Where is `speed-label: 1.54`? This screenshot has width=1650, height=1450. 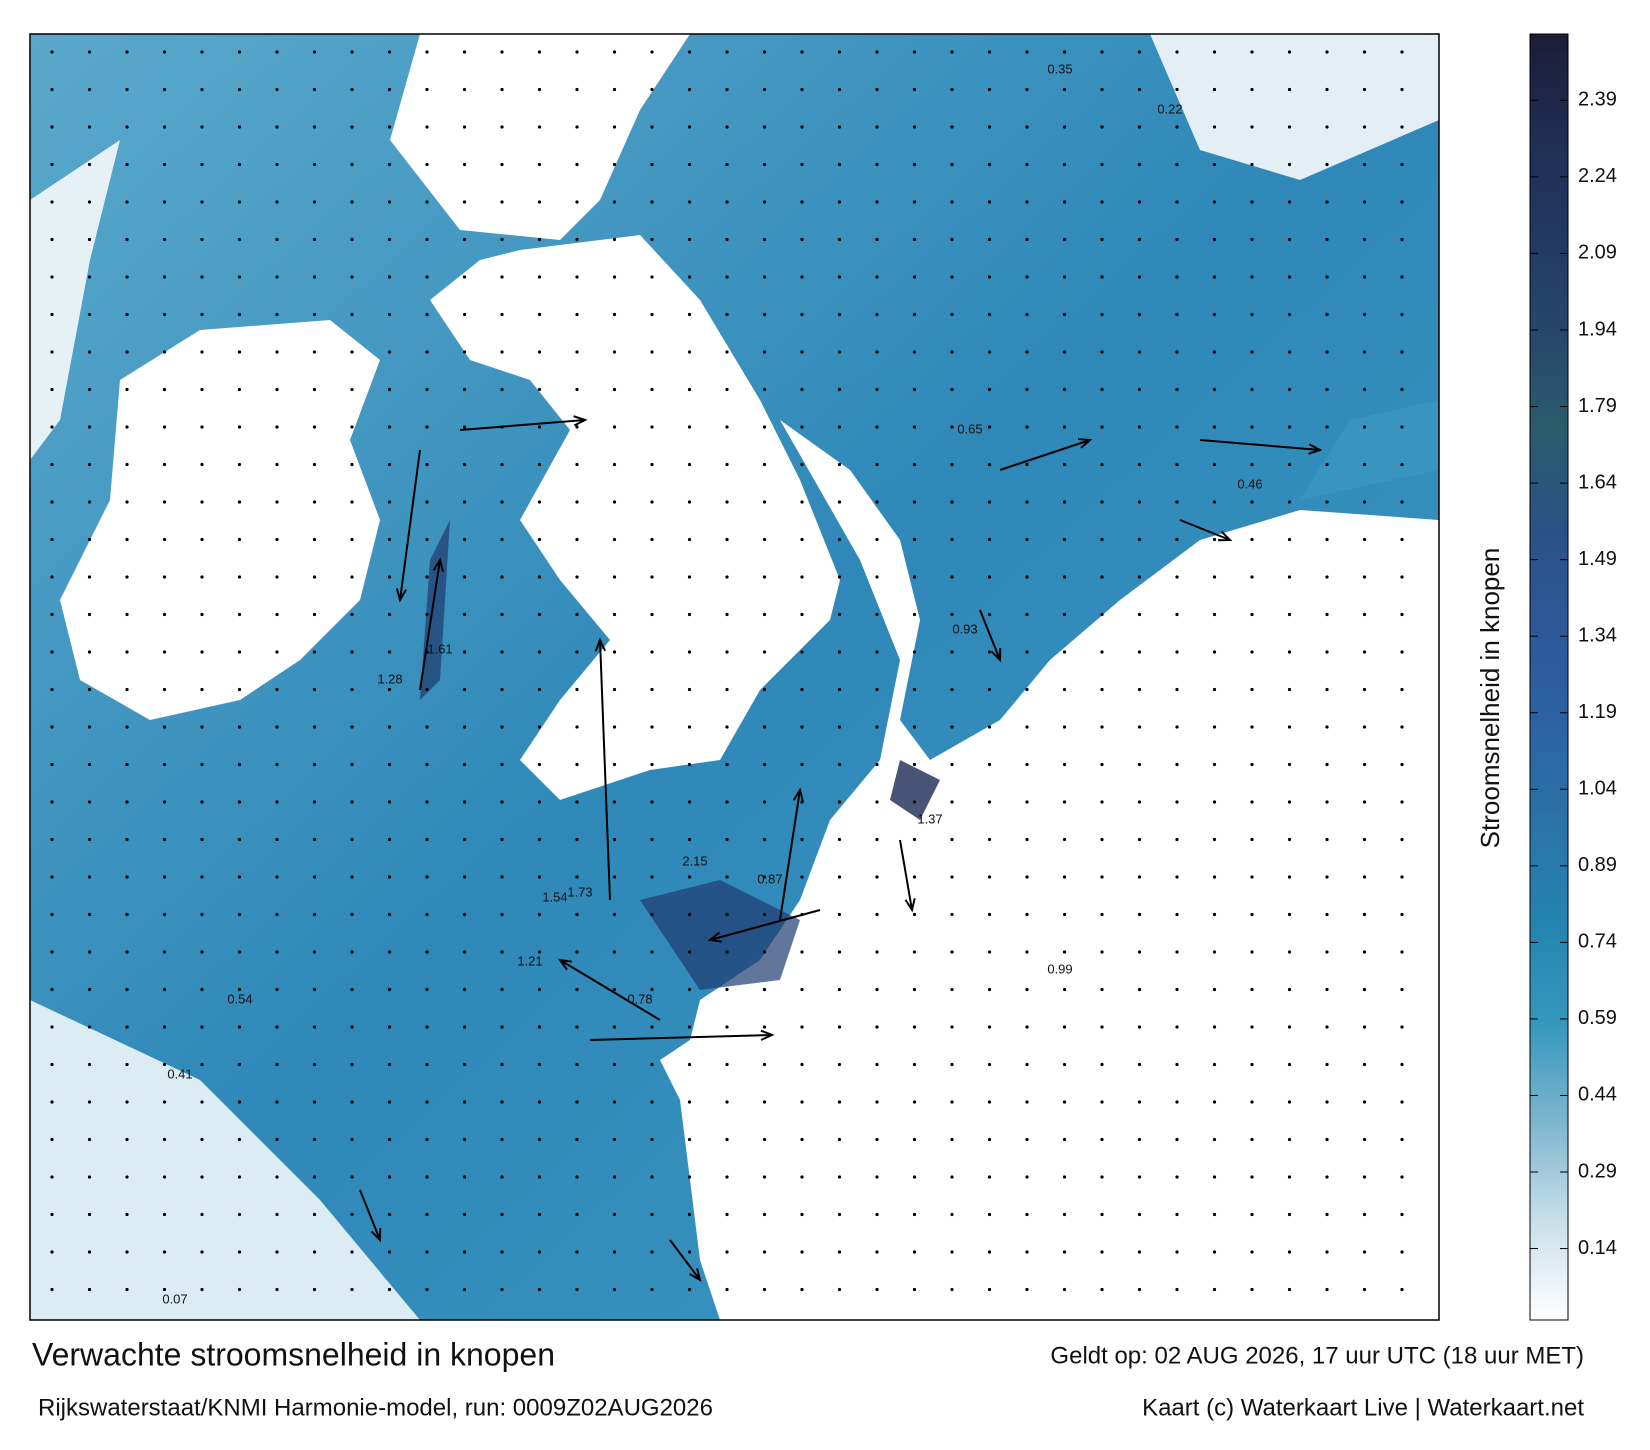 speed-label: 1.54 is located at coordinates (554, 896).